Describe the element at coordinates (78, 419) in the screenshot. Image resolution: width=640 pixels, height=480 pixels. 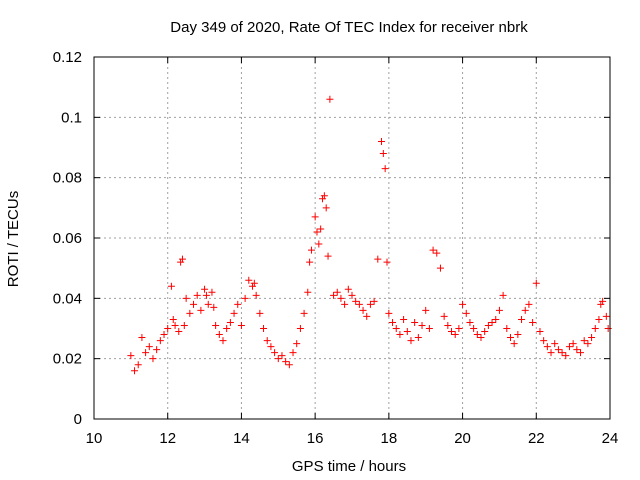
I see `y-tick-label: 0` at that location.